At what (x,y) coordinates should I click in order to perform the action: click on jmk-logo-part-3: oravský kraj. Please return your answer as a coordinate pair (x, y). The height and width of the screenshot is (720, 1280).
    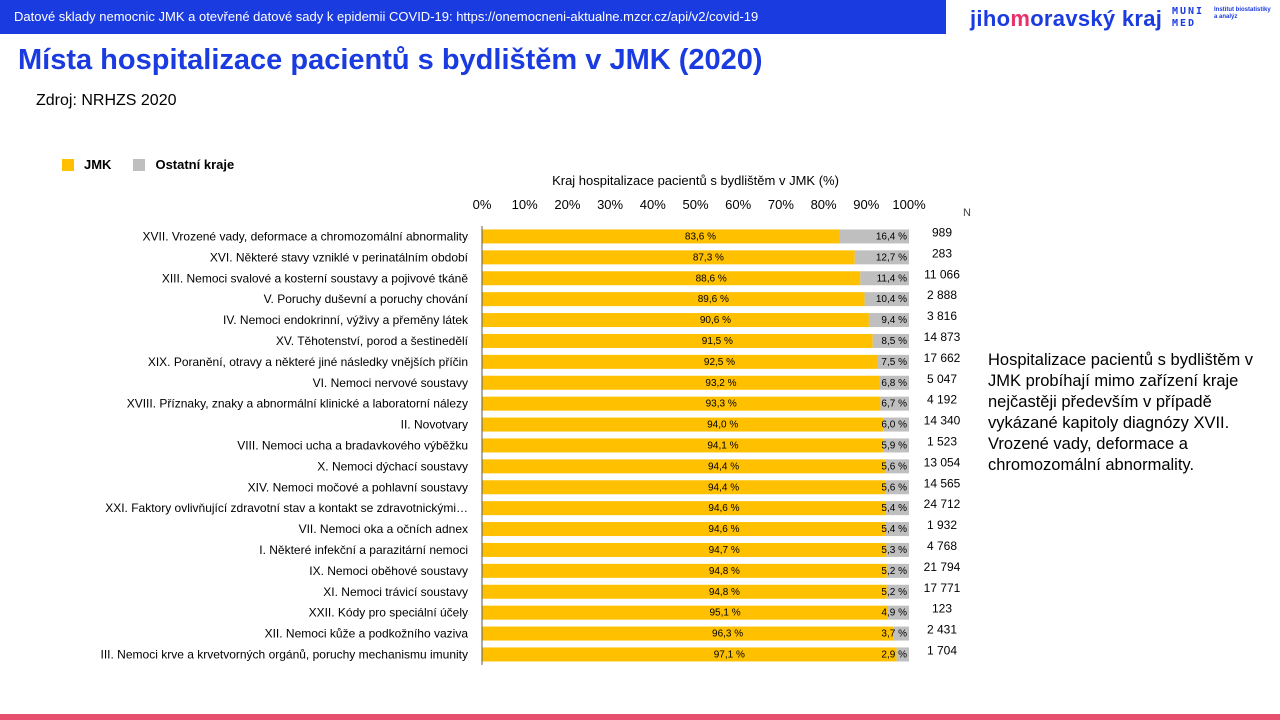
    Looking at the image, I should click on (1096, 18).